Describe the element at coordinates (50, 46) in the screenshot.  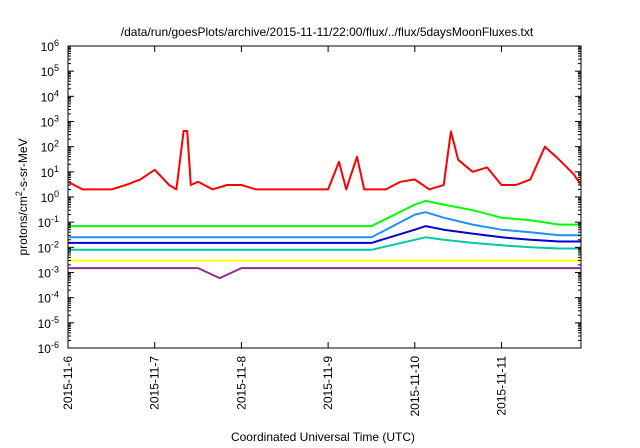
I see `y-tick-label: 10⁶` at that location.